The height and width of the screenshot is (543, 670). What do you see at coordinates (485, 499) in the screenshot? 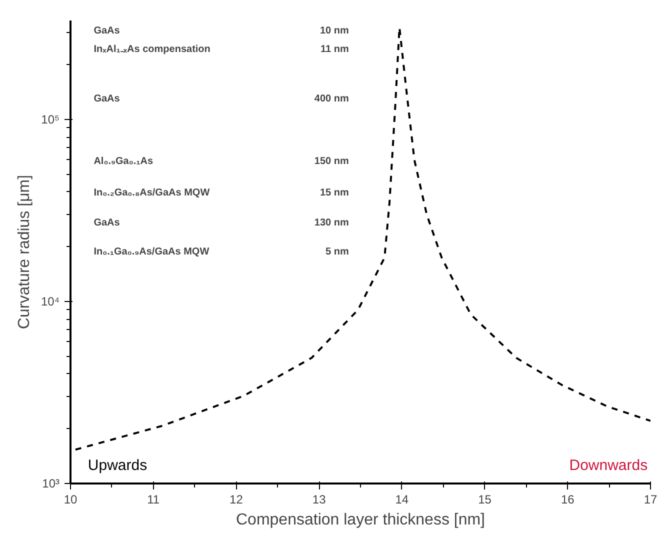
I see `x-tick-label: 15` at bounding box center [485, 499].